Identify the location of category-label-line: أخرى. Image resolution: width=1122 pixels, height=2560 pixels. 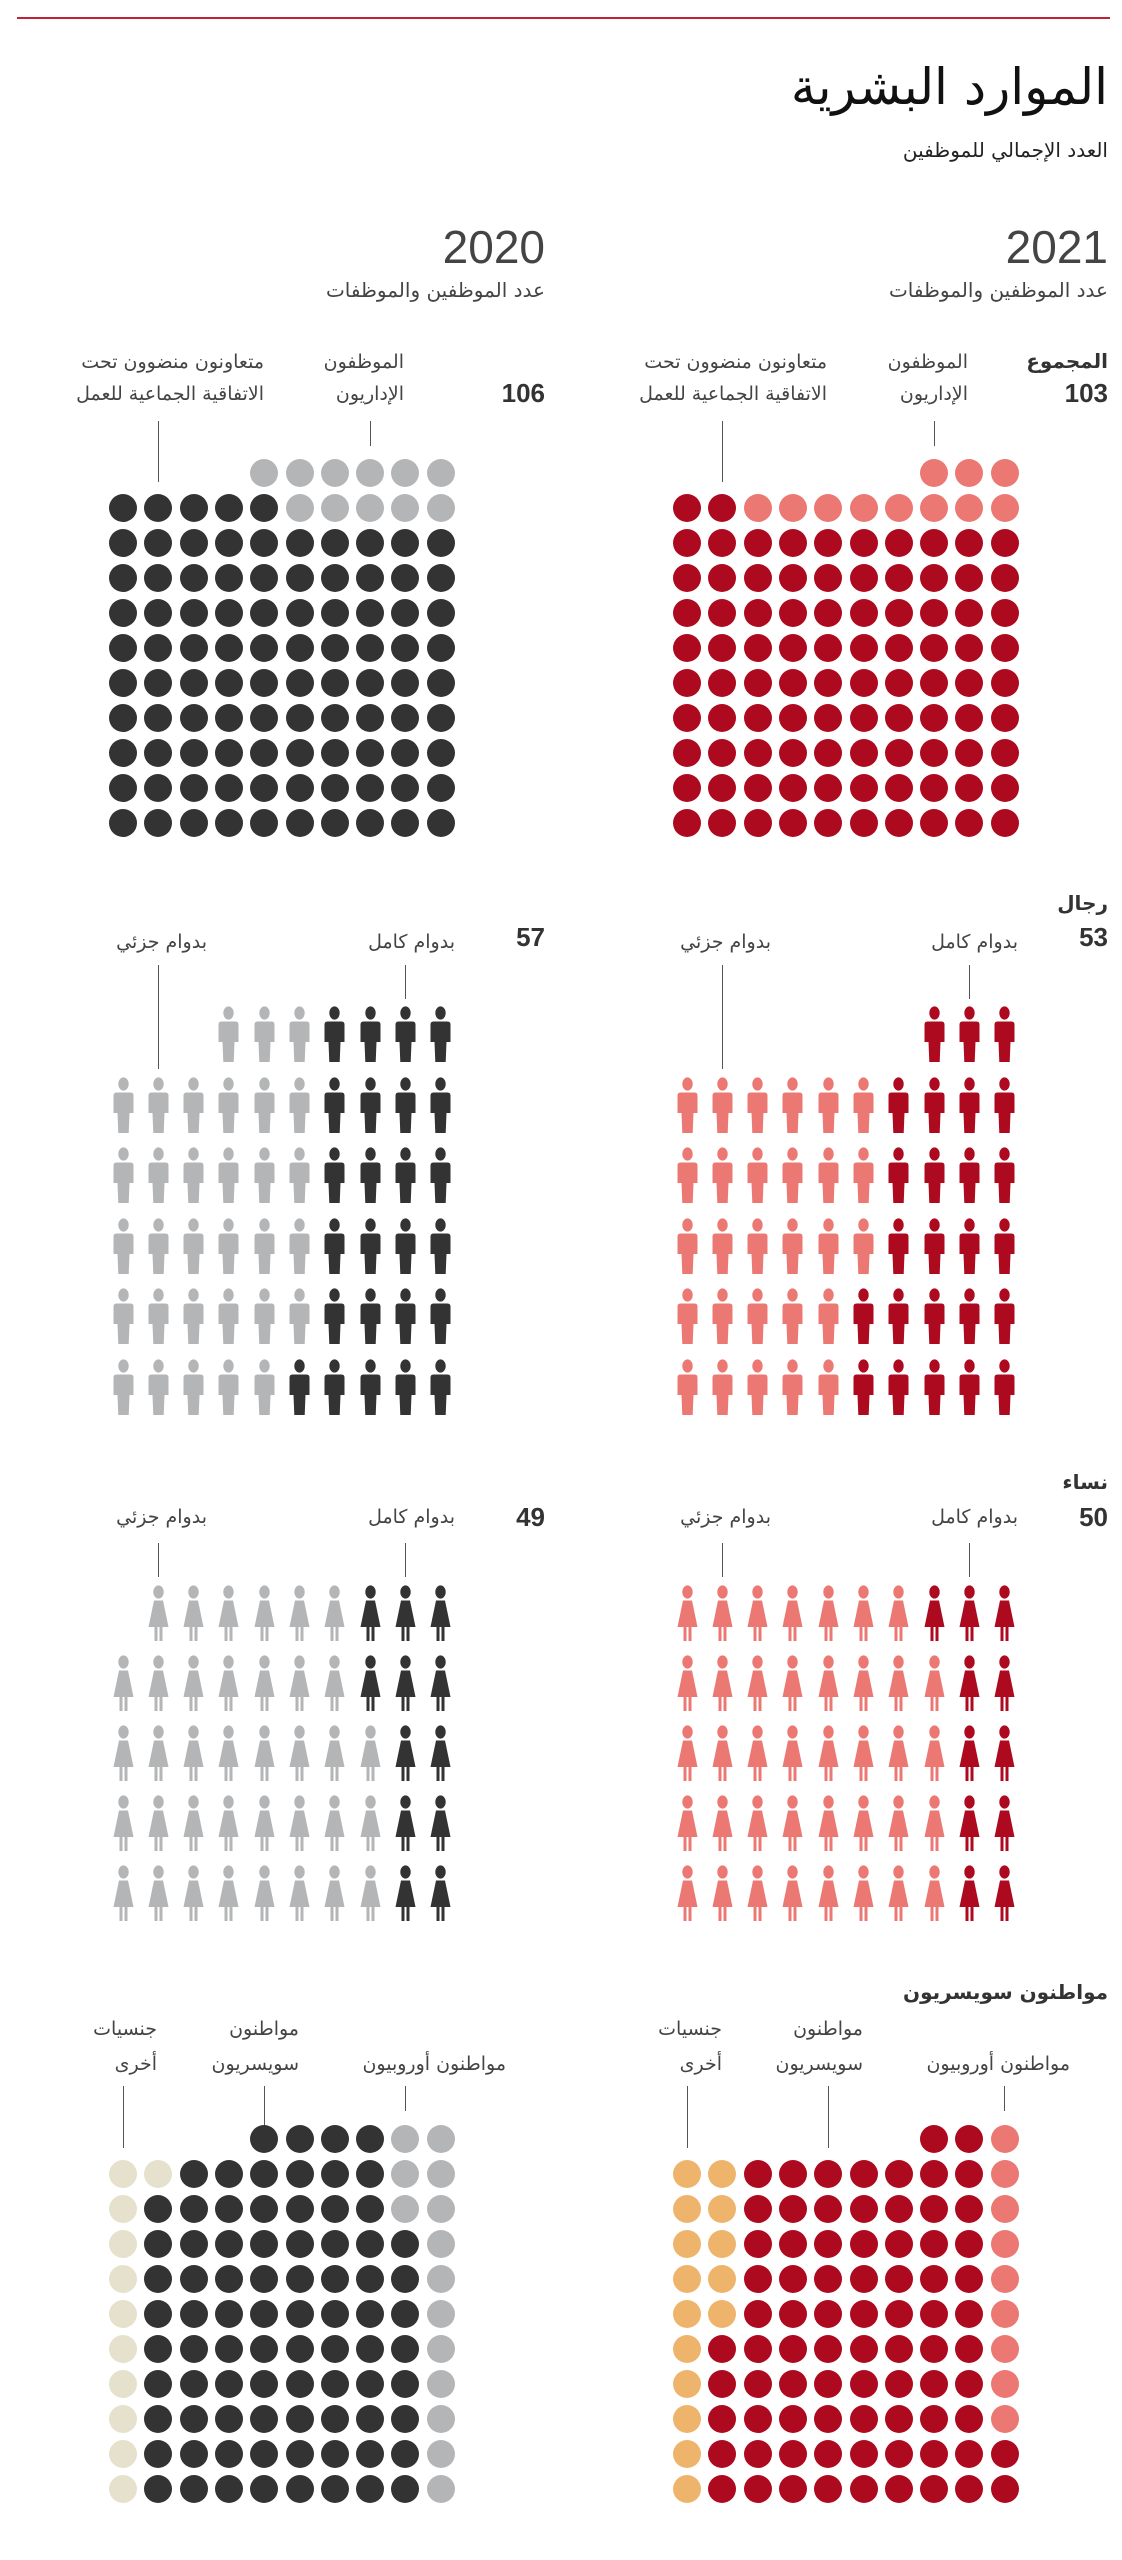
(700, 2064).